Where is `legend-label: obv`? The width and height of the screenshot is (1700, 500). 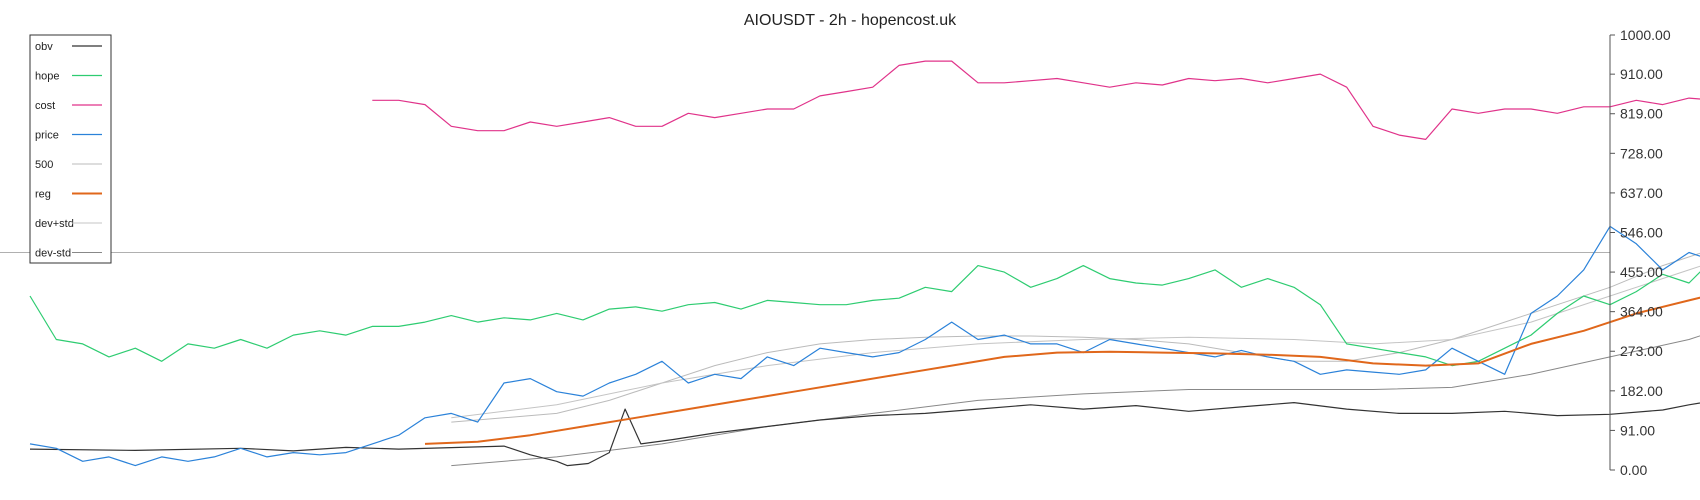
legend-label: obv is located at coordinates (44, 47).